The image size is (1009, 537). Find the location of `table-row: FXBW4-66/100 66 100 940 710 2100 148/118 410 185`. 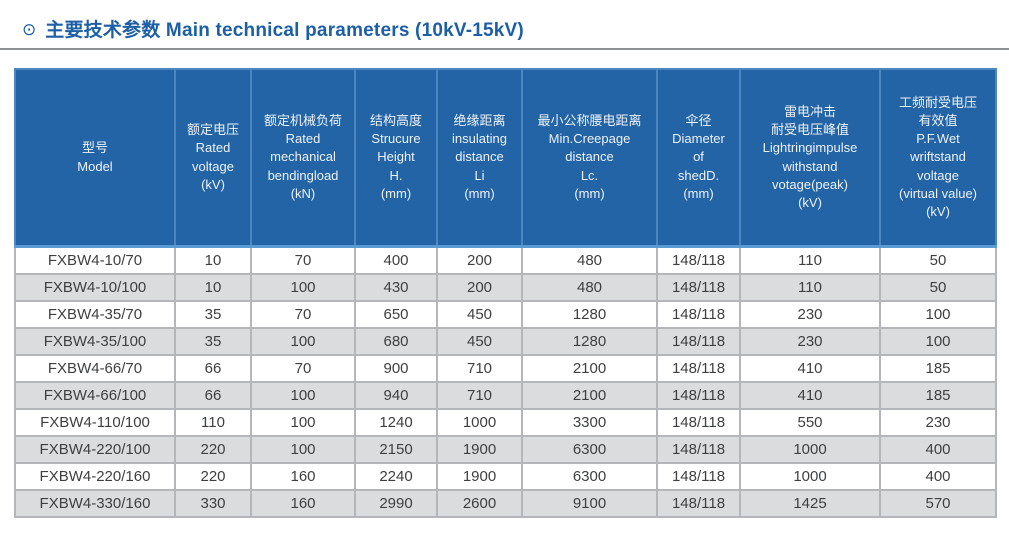

table-row: FXBW4-66/100 66 100 940 710 2100 148/118 410 185 is located at coordinates (505, 395).